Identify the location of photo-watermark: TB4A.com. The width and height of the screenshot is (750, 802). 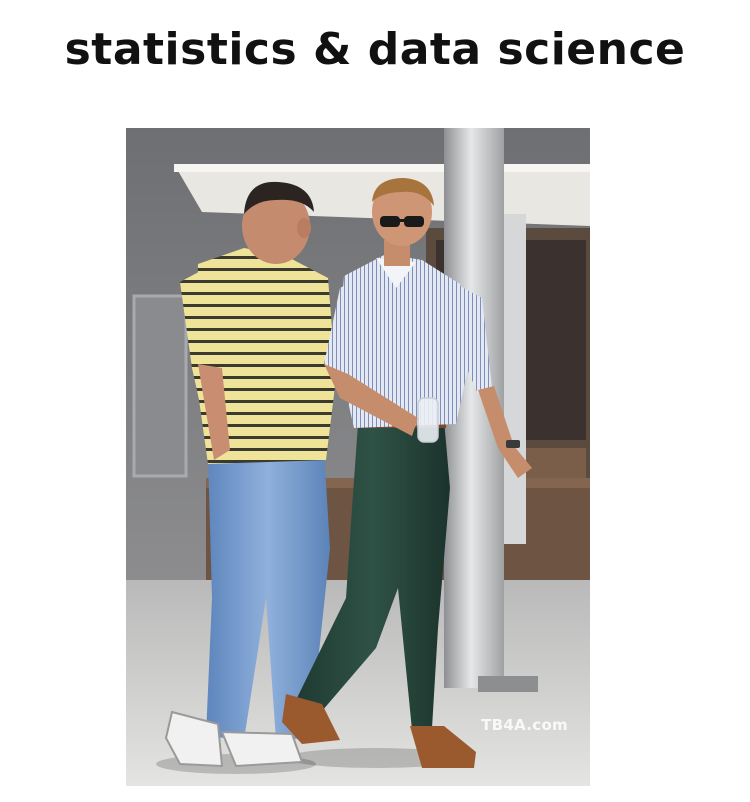
(524, 725).